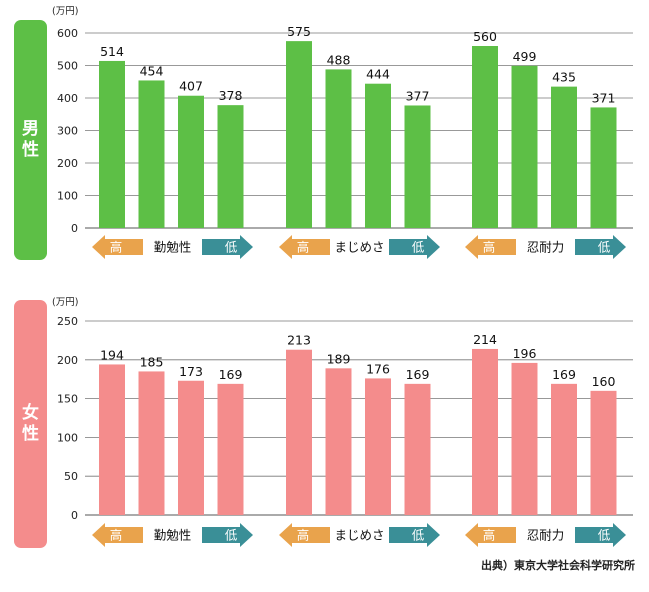 Image resolution: width=649 pixels, height=592 pixels. Describe the element at coordinates (173, 247) in the screenshot. I see `male-trait-label: 勤勉性` at that location.